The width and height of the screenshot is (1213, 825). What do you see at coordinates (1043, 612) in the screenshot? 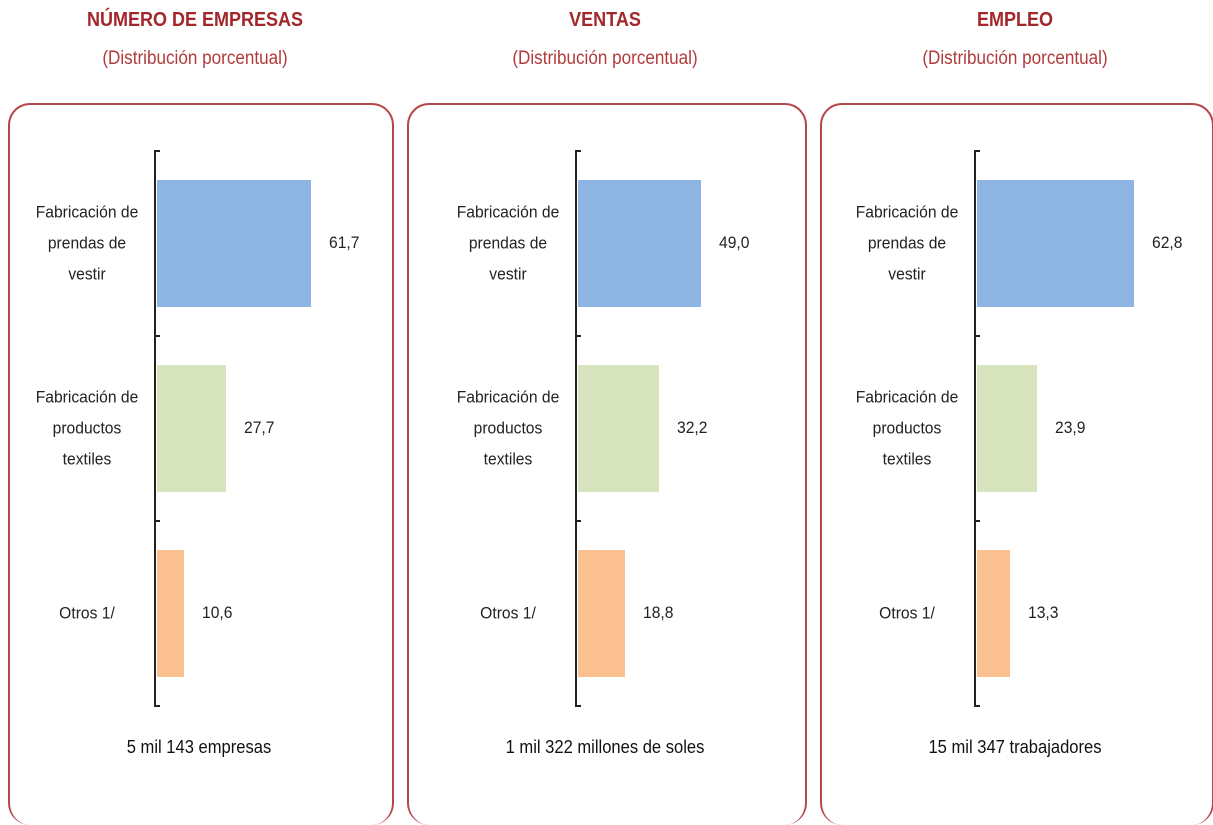
I see `value-label: 13,3` at bounding box center [1043, 612].